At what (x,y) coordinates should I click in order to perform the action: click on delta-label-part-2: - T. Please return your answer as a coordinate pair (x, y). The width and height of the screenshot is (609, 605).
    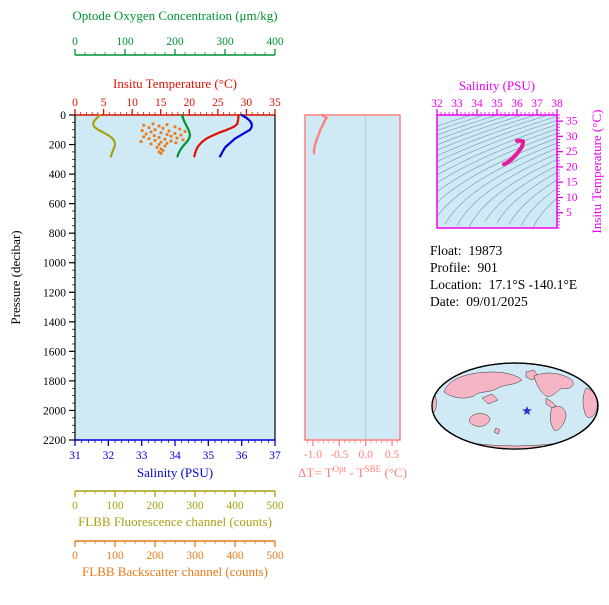
    Looking at the image, I should click on (355, 472).